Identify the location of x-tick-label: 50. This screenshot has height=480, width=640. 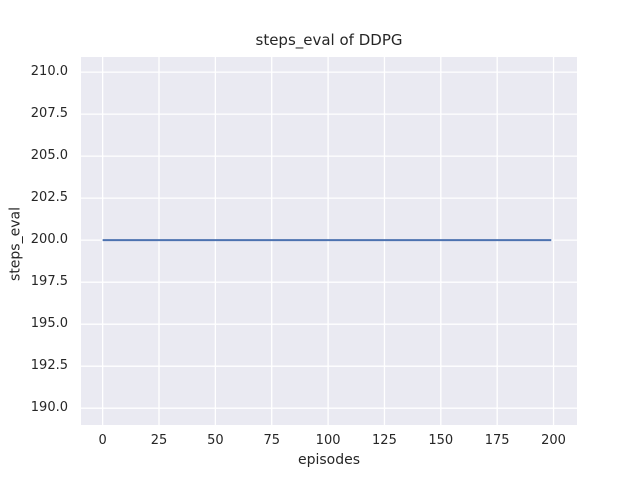
(215, 440).